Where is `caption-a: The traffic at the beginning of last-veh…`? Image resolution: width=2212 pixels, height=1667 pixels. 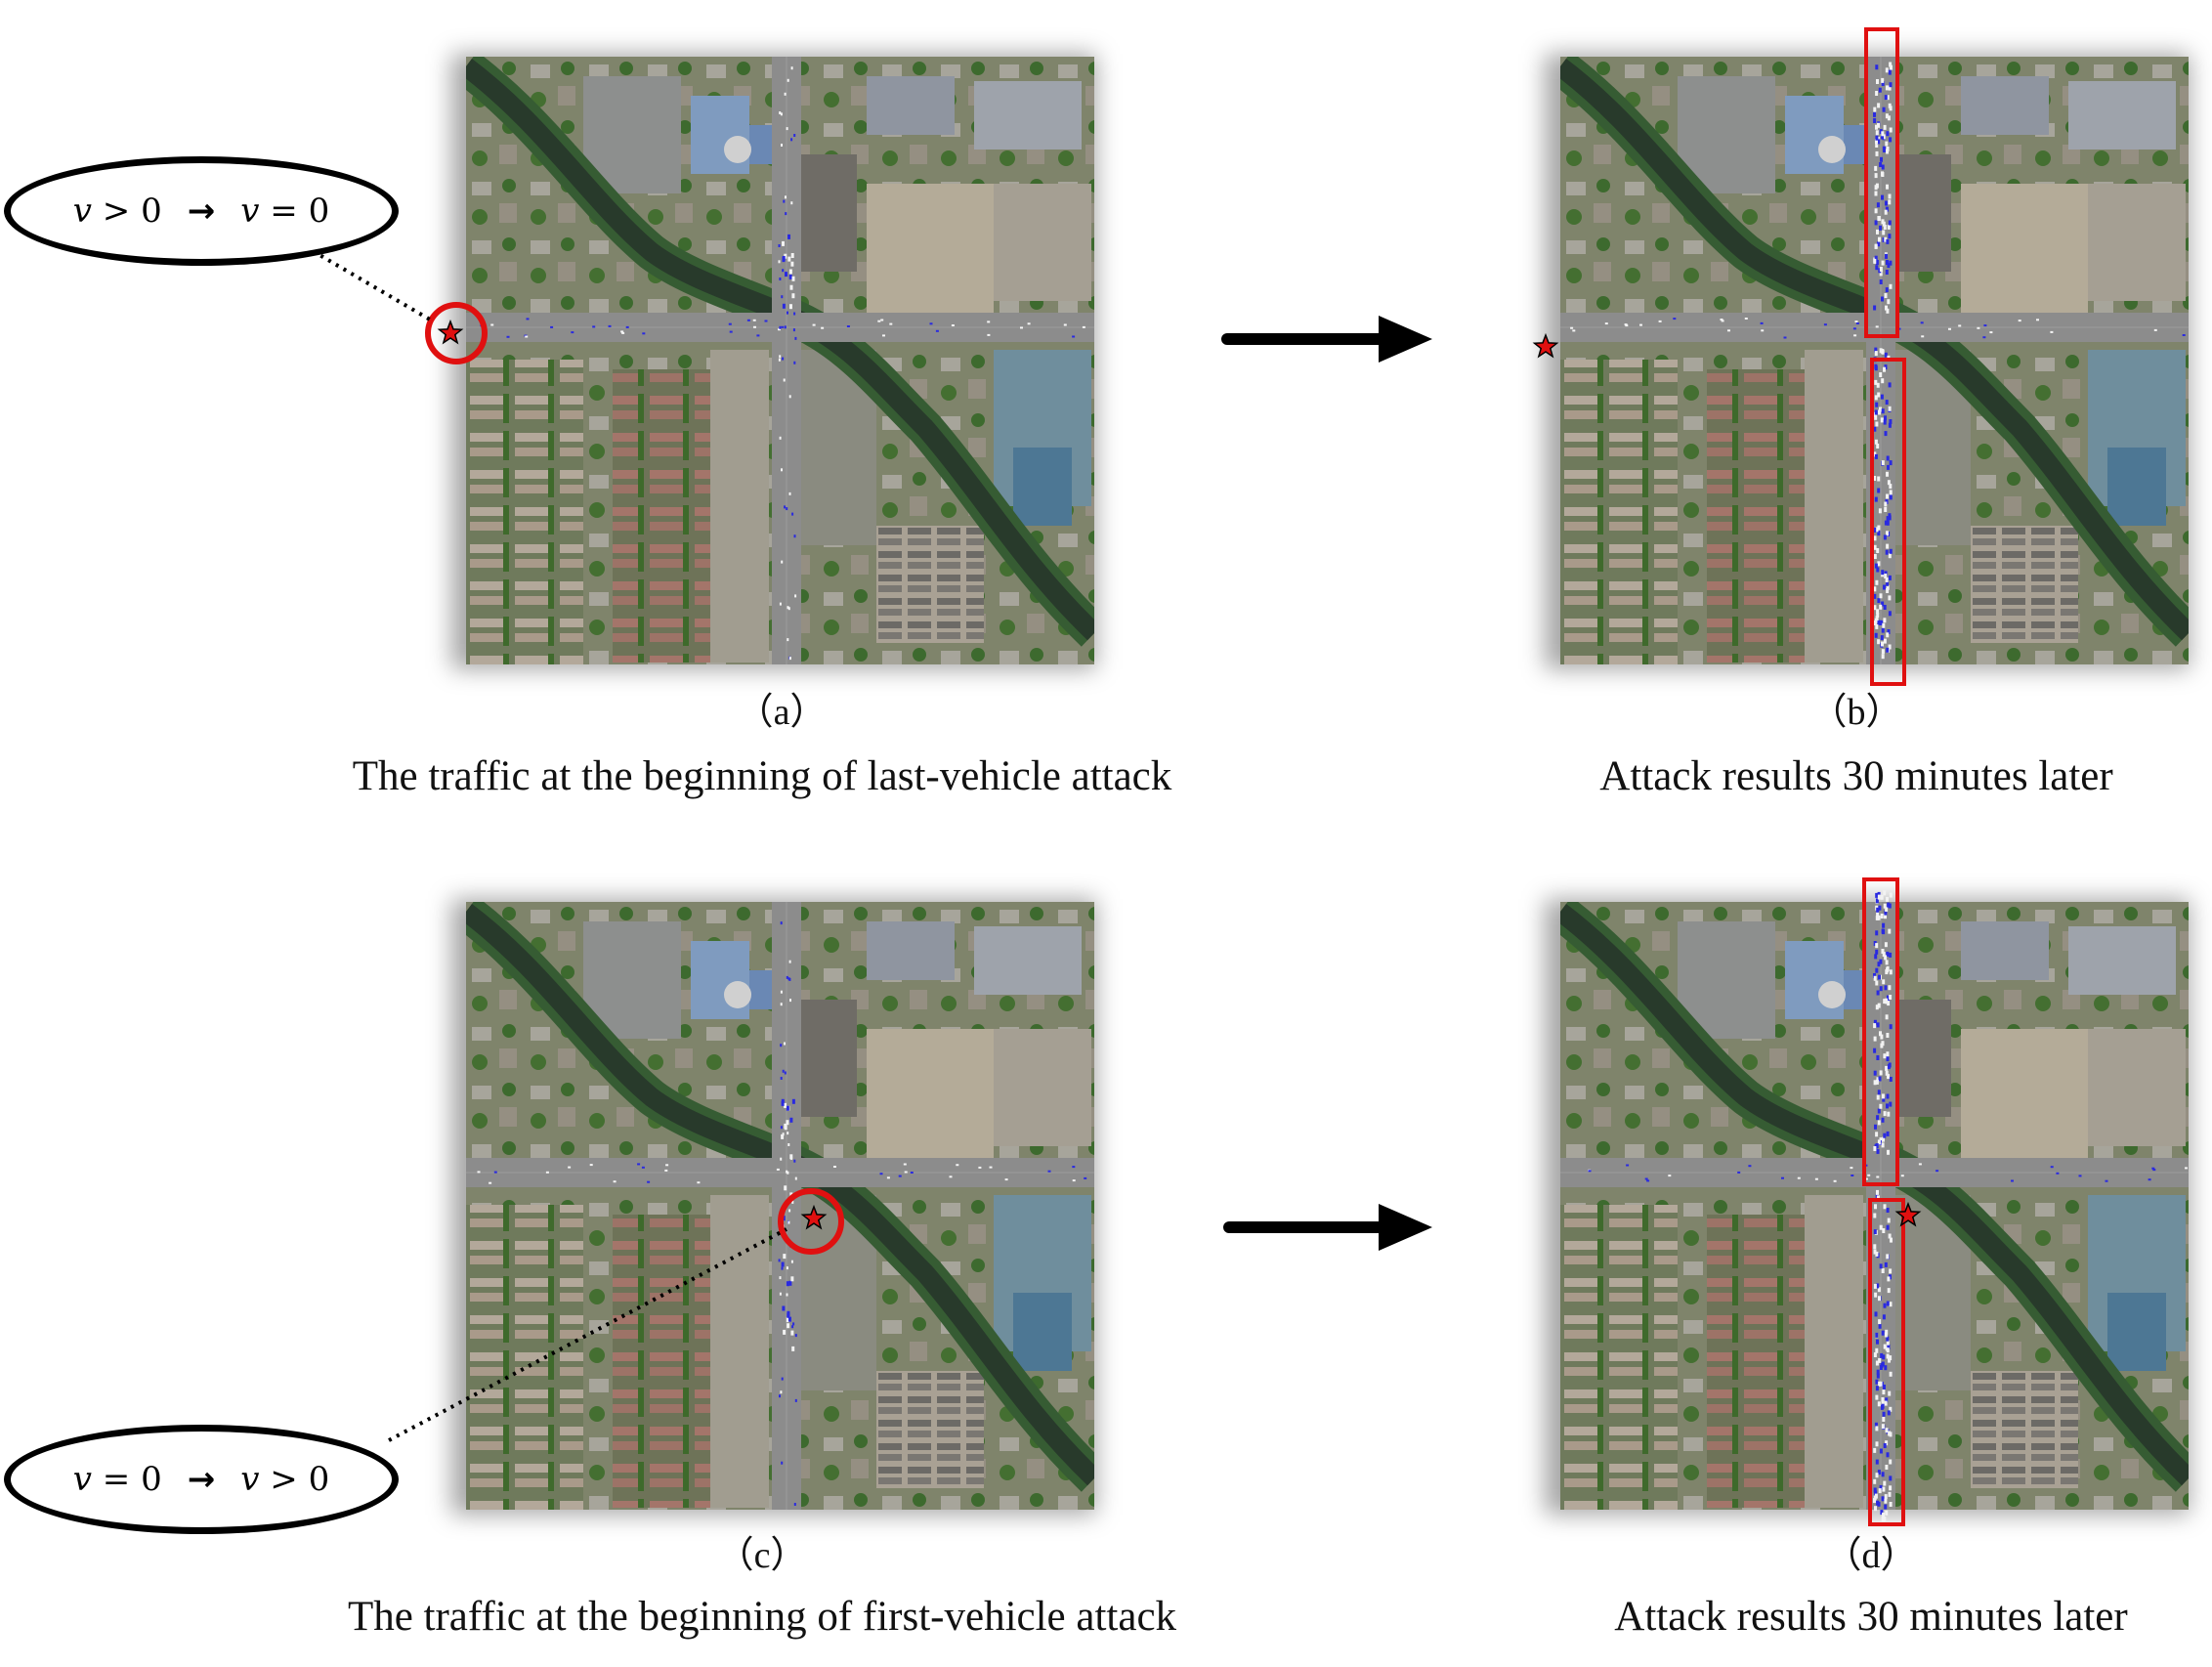 caption-a: The traffic at the beginning of last-veh… is located at coordinates (762, 776).